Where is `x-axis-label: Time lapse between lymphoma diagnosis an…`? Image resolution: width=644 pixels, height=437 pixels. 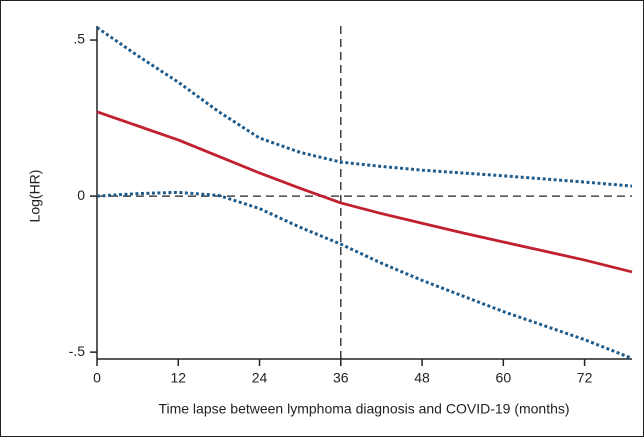
x-axis-label: Time lapse between lymphoma diagnosis an… is located at coordinates (363, 409).